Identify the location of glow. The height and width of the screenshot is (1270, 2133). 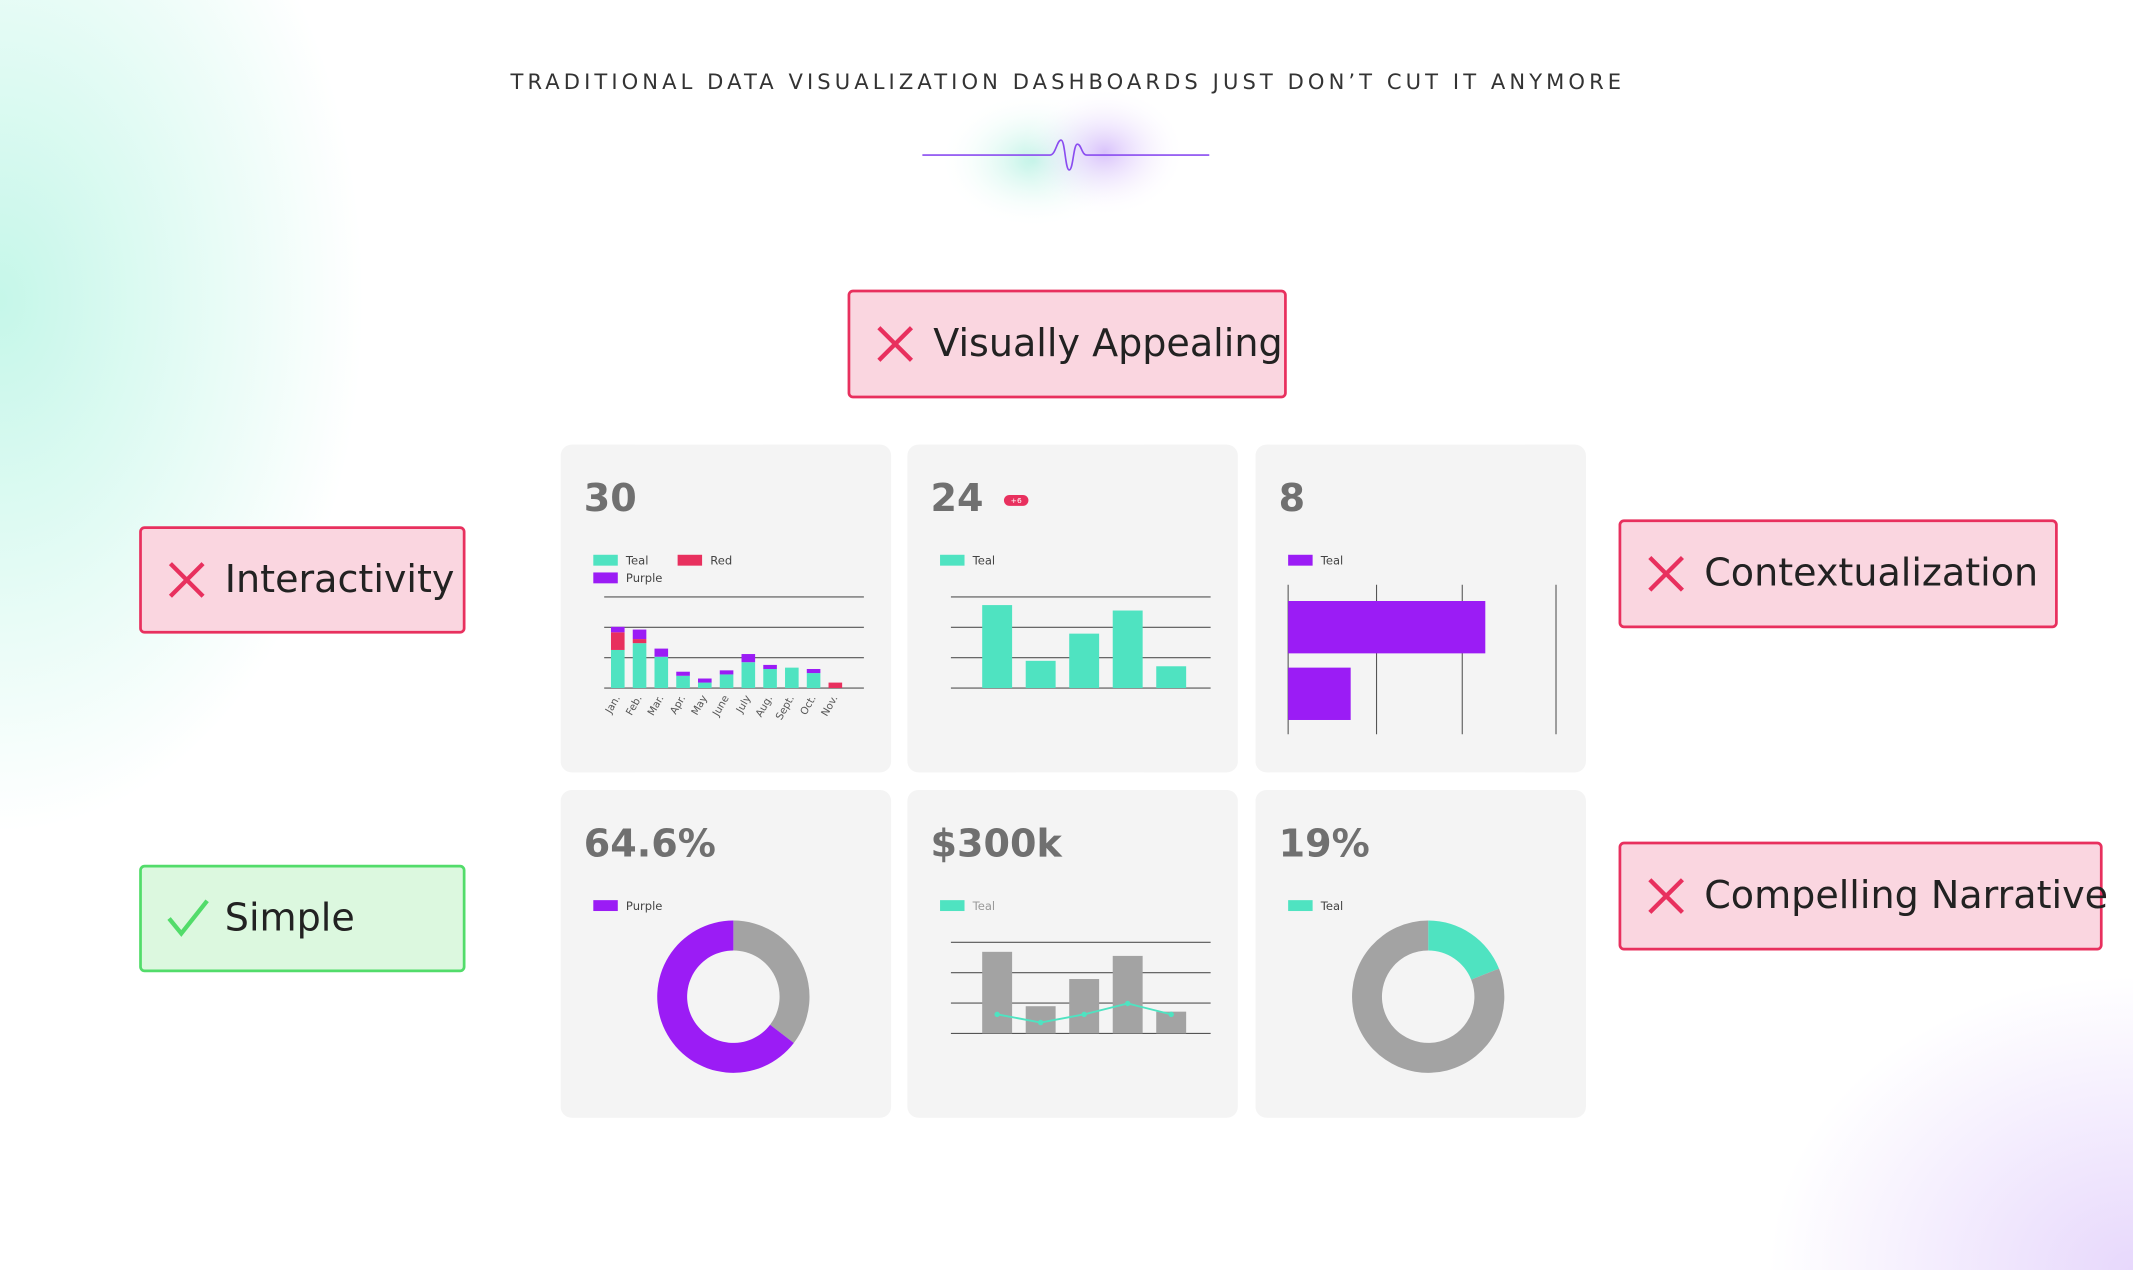
(1104, 152).